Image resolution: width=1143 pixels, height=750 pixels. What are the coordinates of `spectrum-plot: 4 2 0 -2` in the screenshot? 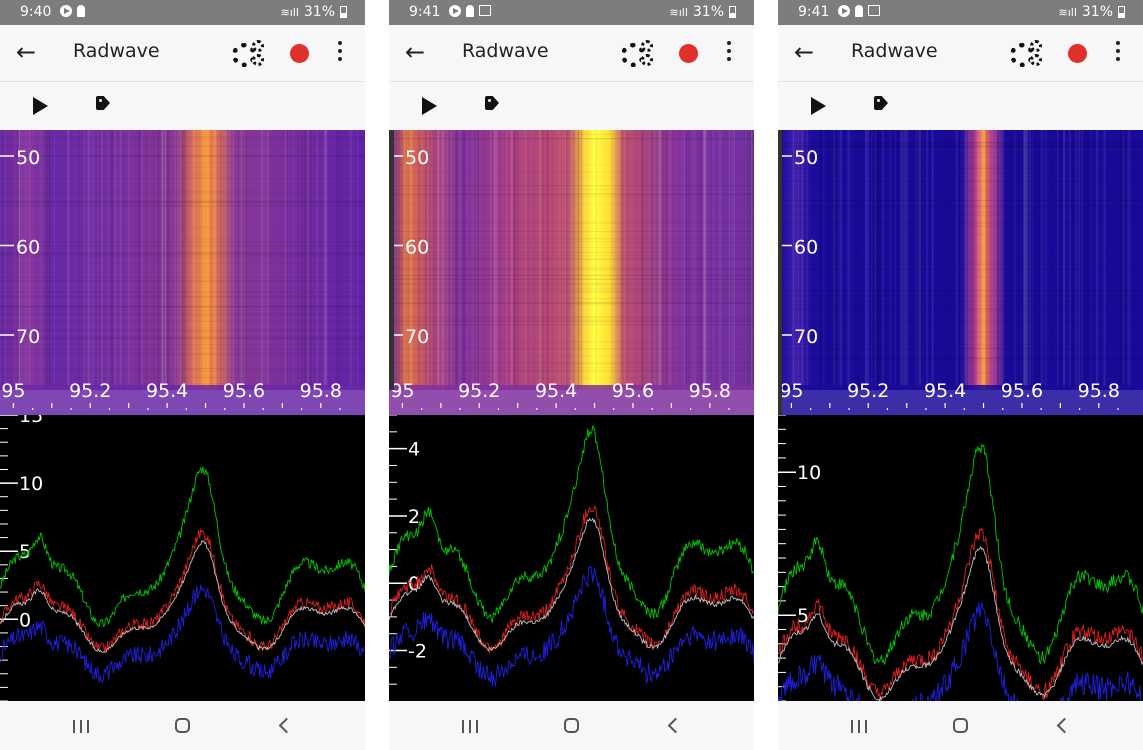 It's located at (571, 557).